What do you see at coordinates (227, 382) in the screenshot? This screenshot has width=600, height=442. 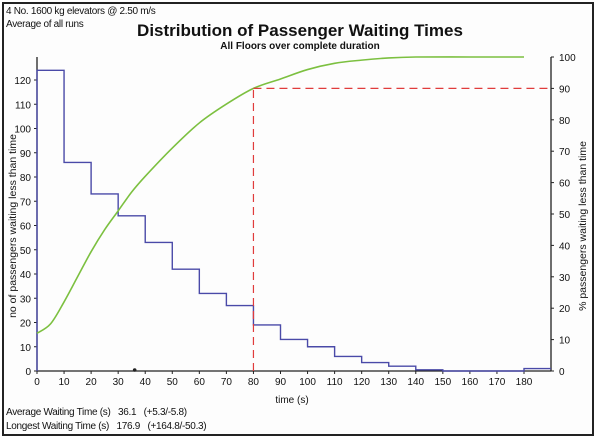 I see `x-tick-label: 70` at bounding box center [227, 382].